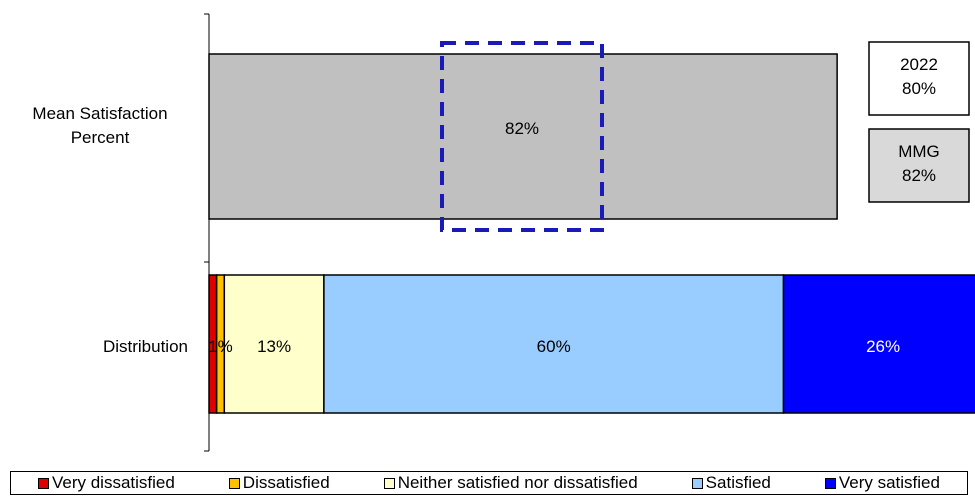 The image size is (975, 499). Describe the element at coordinates (517, 482) in the screenshot. I see `legend-label: Neither satisfied nor dissatisfied` at that location.